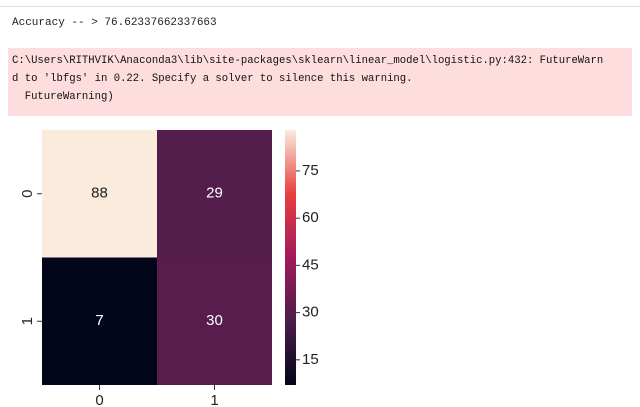 This screenshot has width=640, height=407. I want to click on cell-label: 29, so click(214, 193).